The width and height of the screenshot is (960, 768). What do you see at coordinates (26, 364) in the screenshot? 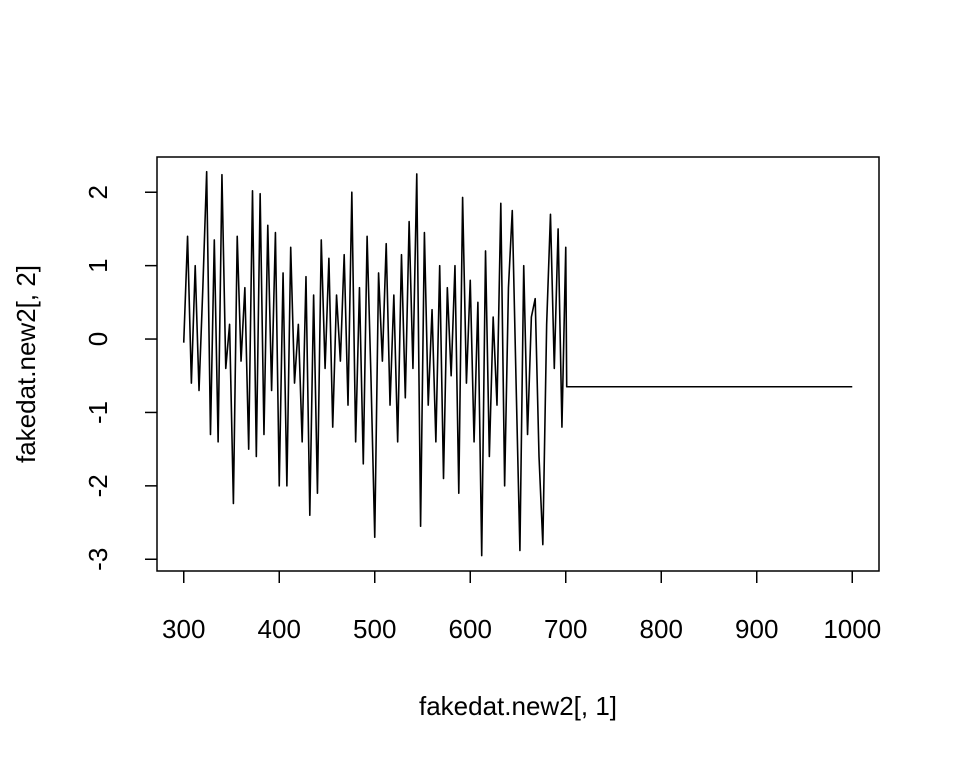
I see `y-axis-label: fakedat.new2[, 2]` at bounding box center [26, 364].